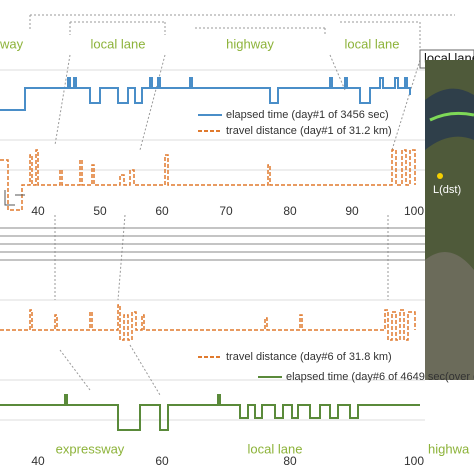 The width and height of the screenshot is (474, 474). Describe the element at coordinates (451, 116) in the screenshot. I see `map-route` at that location.